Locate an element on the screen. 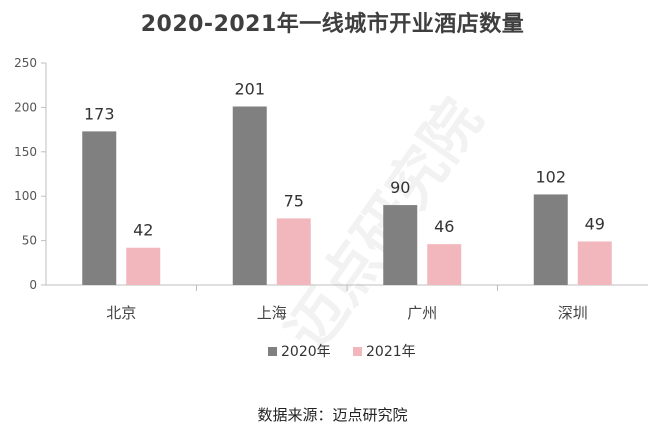 The width and height of the screenshot is (665, 432). category-label: 北京 is located at coordinates (121, 313).